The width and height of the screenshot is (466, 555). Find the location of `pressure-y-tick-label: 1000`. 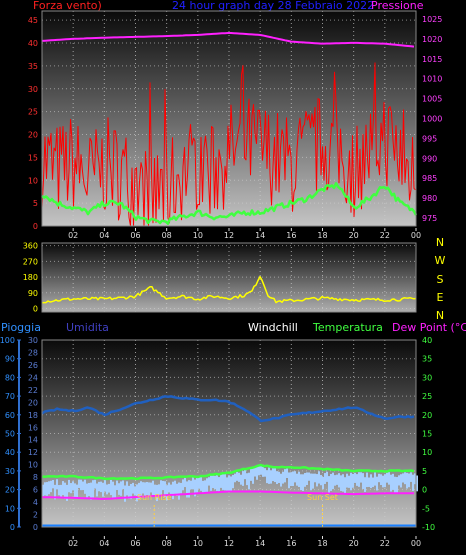

pressure-y-tick-label: 1000 is located at coordinates (432, 119).